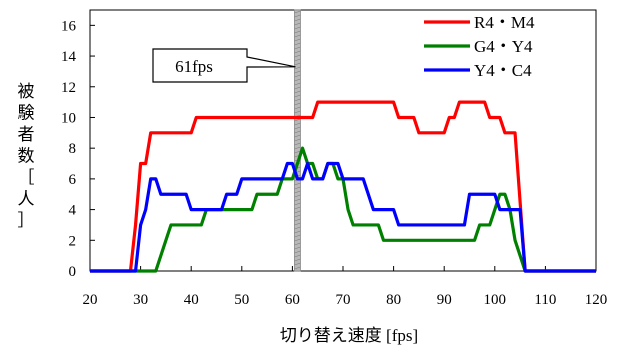 The image size is (621, 352). I want to click on y-tick-label: 10, so click(68, 118).